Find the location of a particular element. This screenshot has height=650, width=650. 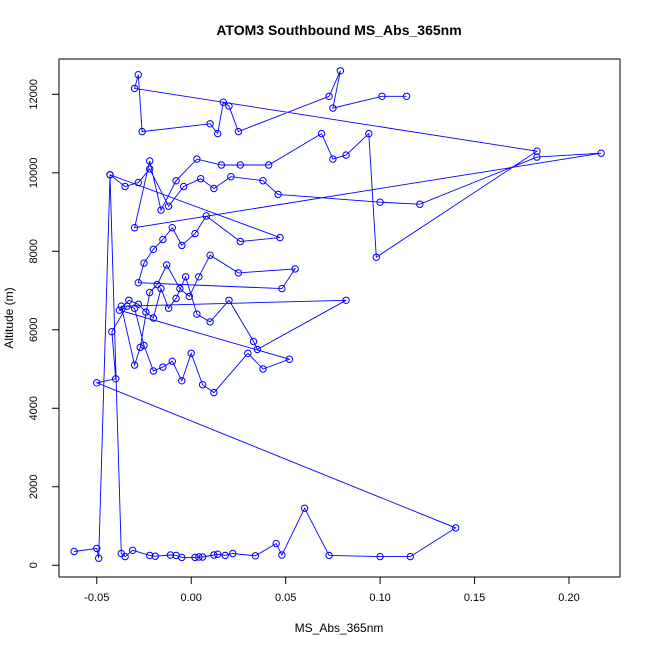

y-tick-label: 10000 is located at coordinates (34, 173).